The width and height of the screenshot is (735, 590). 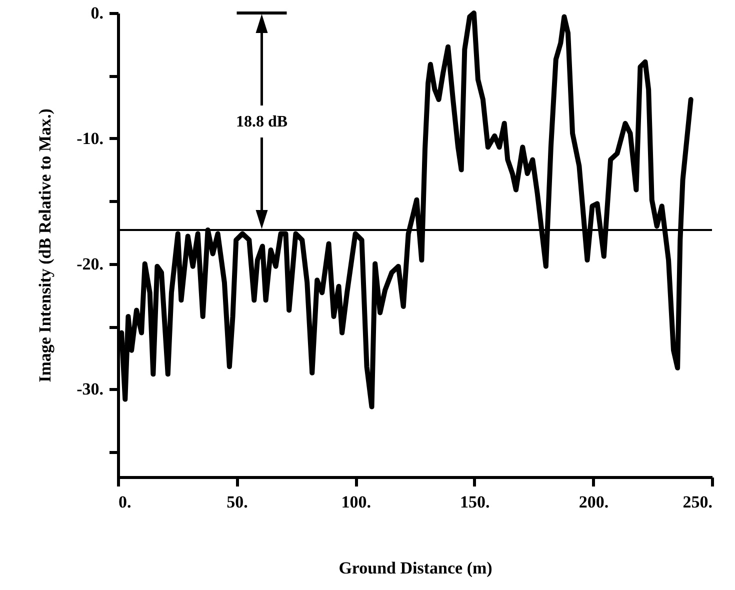 What do you see at coordinates (90, 138) in the screenshot?
I see `y-tick-label: -10.` at bounding box center [90, 138].